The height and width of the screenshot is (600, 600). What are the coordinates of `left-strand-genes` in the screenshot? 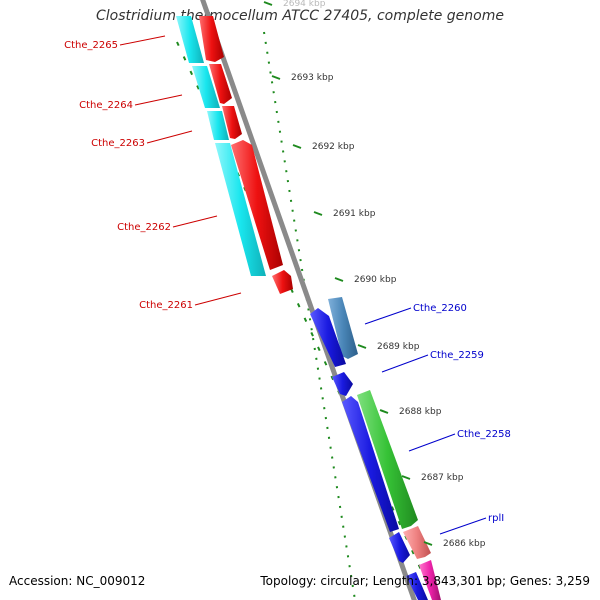 It's located at (234, 155).